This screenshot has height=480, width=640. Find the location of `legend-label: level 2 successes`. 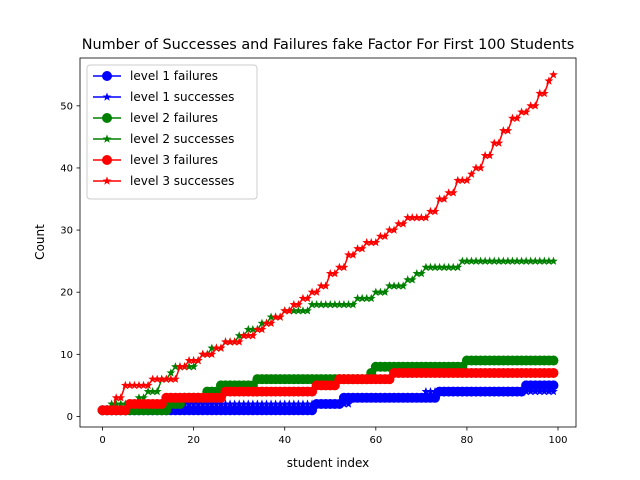

legend-label: level 2 successes is located at coordinates (182, 139).